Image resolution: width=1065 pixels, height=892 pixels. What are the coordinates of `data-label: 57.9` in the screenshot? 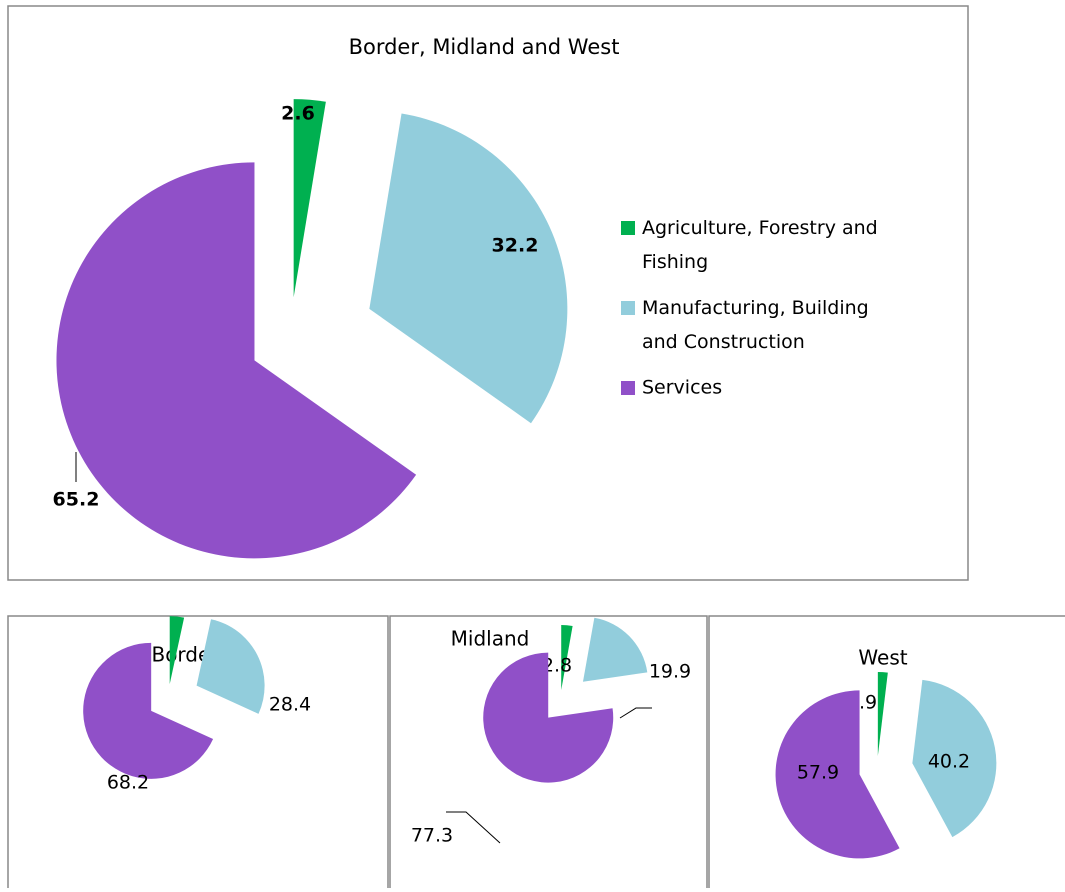 It's located at (818, 773).